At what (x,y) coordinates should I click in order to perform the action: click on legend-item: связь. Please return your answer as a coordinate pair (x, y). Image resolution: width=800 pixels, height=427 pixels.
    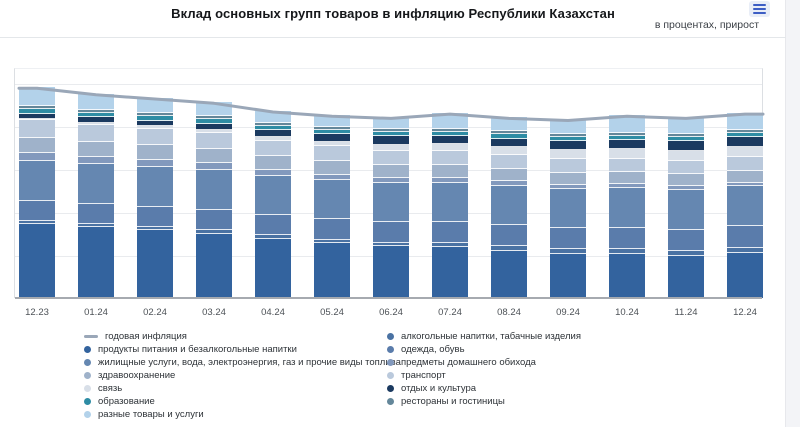
    Looking at the image, I should click on (242, 388).